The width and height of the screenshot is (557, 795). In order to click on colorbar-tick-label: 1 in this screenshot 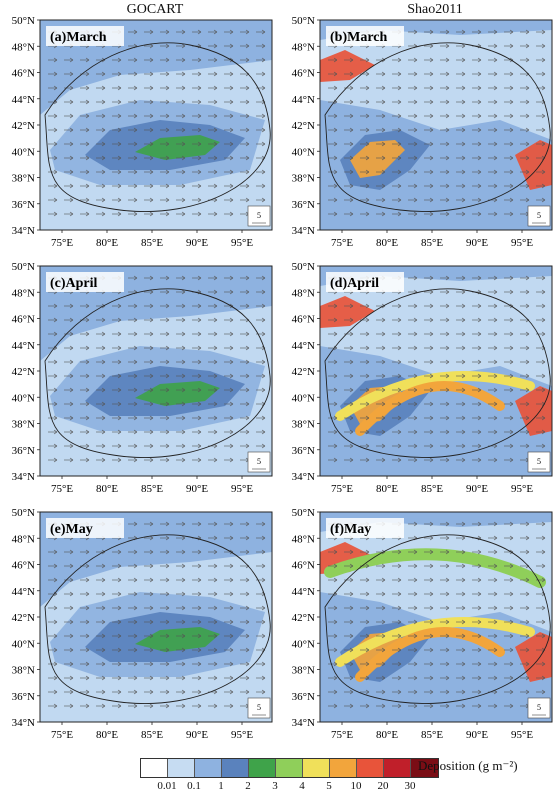, I will do `click(221, 786)`.